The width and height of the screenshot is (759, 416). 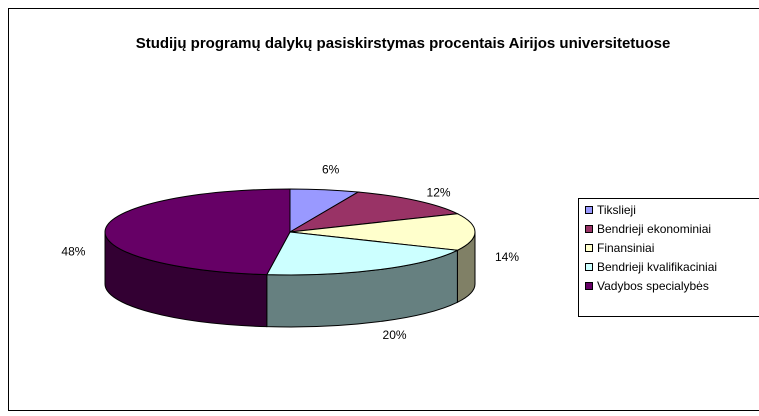 What do you see at coordinates (331, 170) in the screenshot?
I see `data-label: 6%` at bounding box center [331, 170].